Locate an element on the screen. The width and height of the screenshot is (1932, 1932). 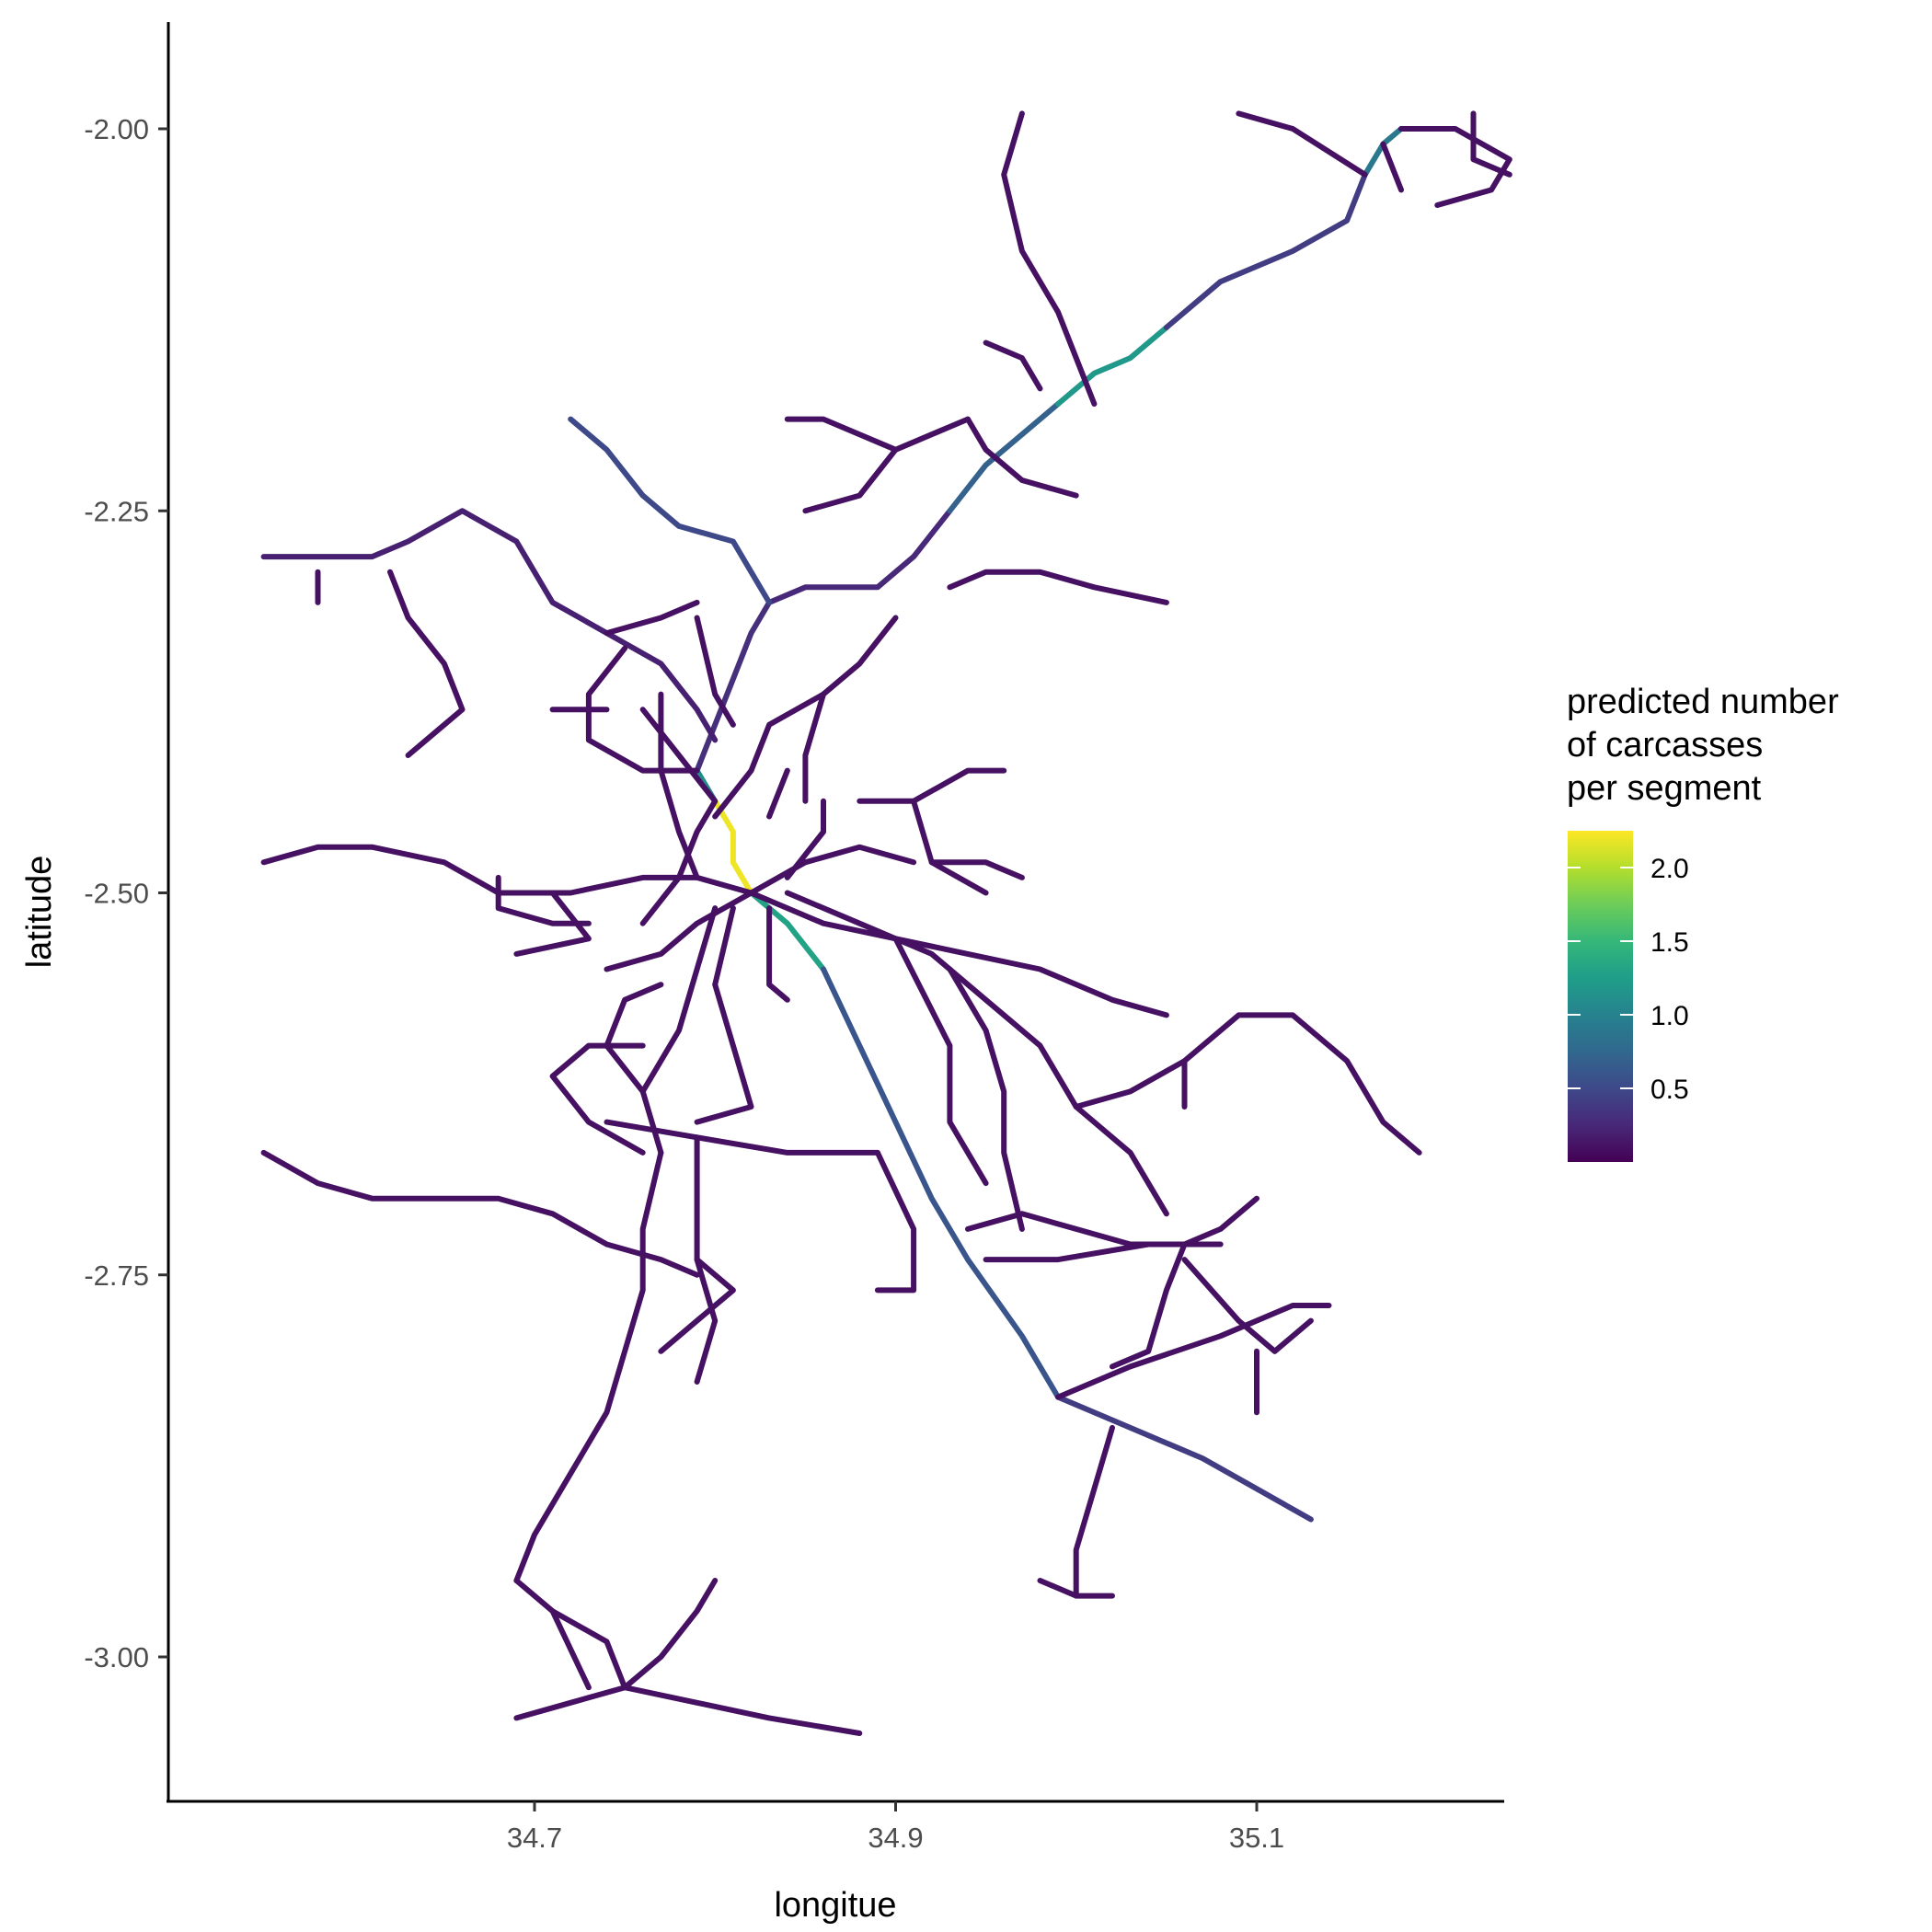
legend-tick-label: 0.5 is located at coordinates (1669, 1090).